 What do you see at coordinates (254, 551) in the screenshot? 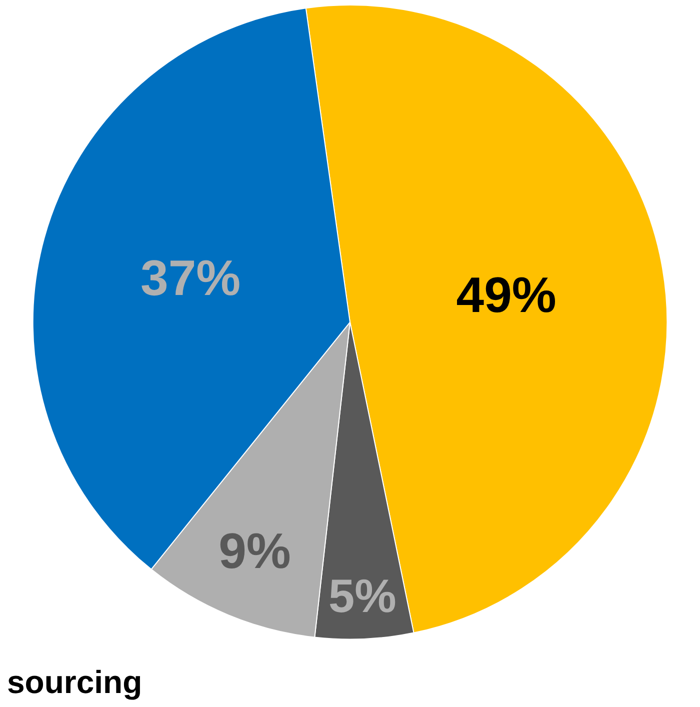
I see `data-label: 9%` at bounding box center [254, 551].